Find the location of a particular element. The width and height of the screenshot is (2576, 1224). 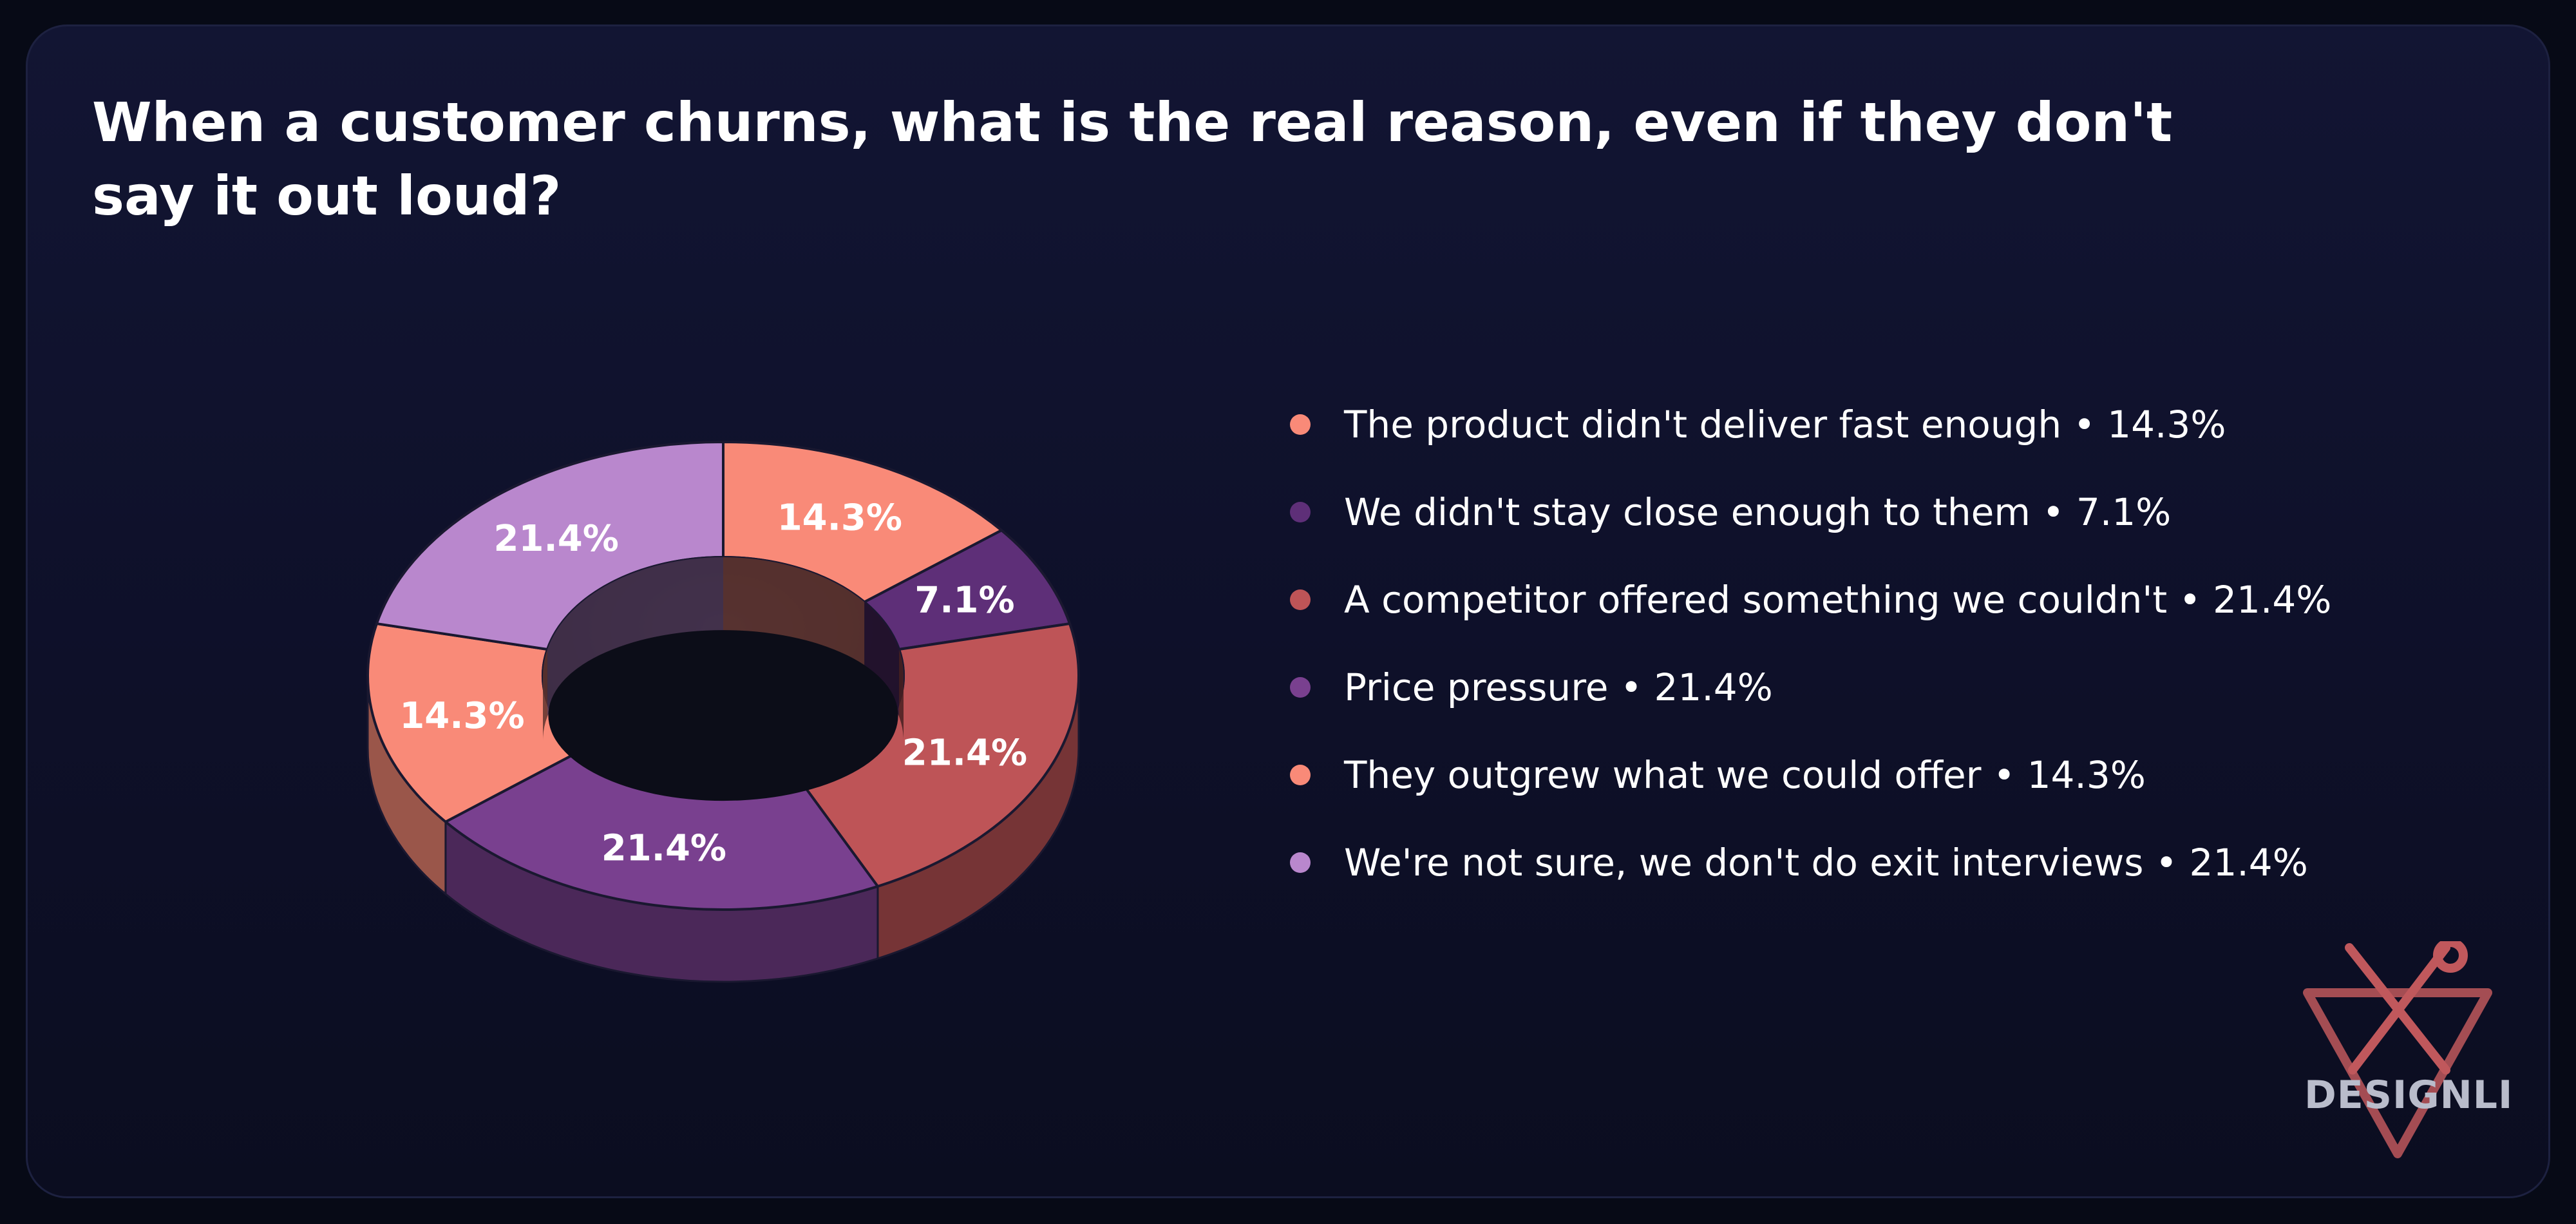

logo-text: DESIGNLI is located at coordinates (2409, 1095).